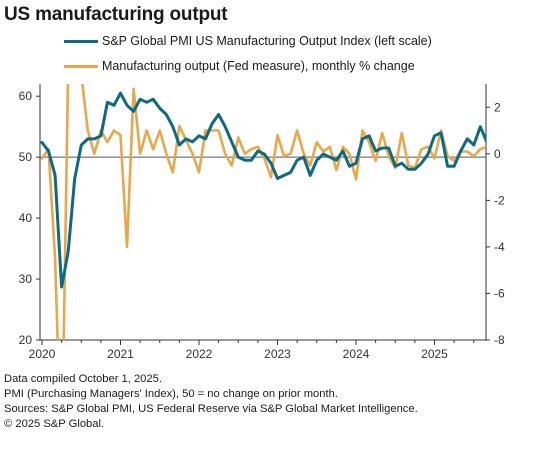 The height and width of the screenshot is (455, 538). I want to click on x-tick-label: 2023, so click(277, 354).